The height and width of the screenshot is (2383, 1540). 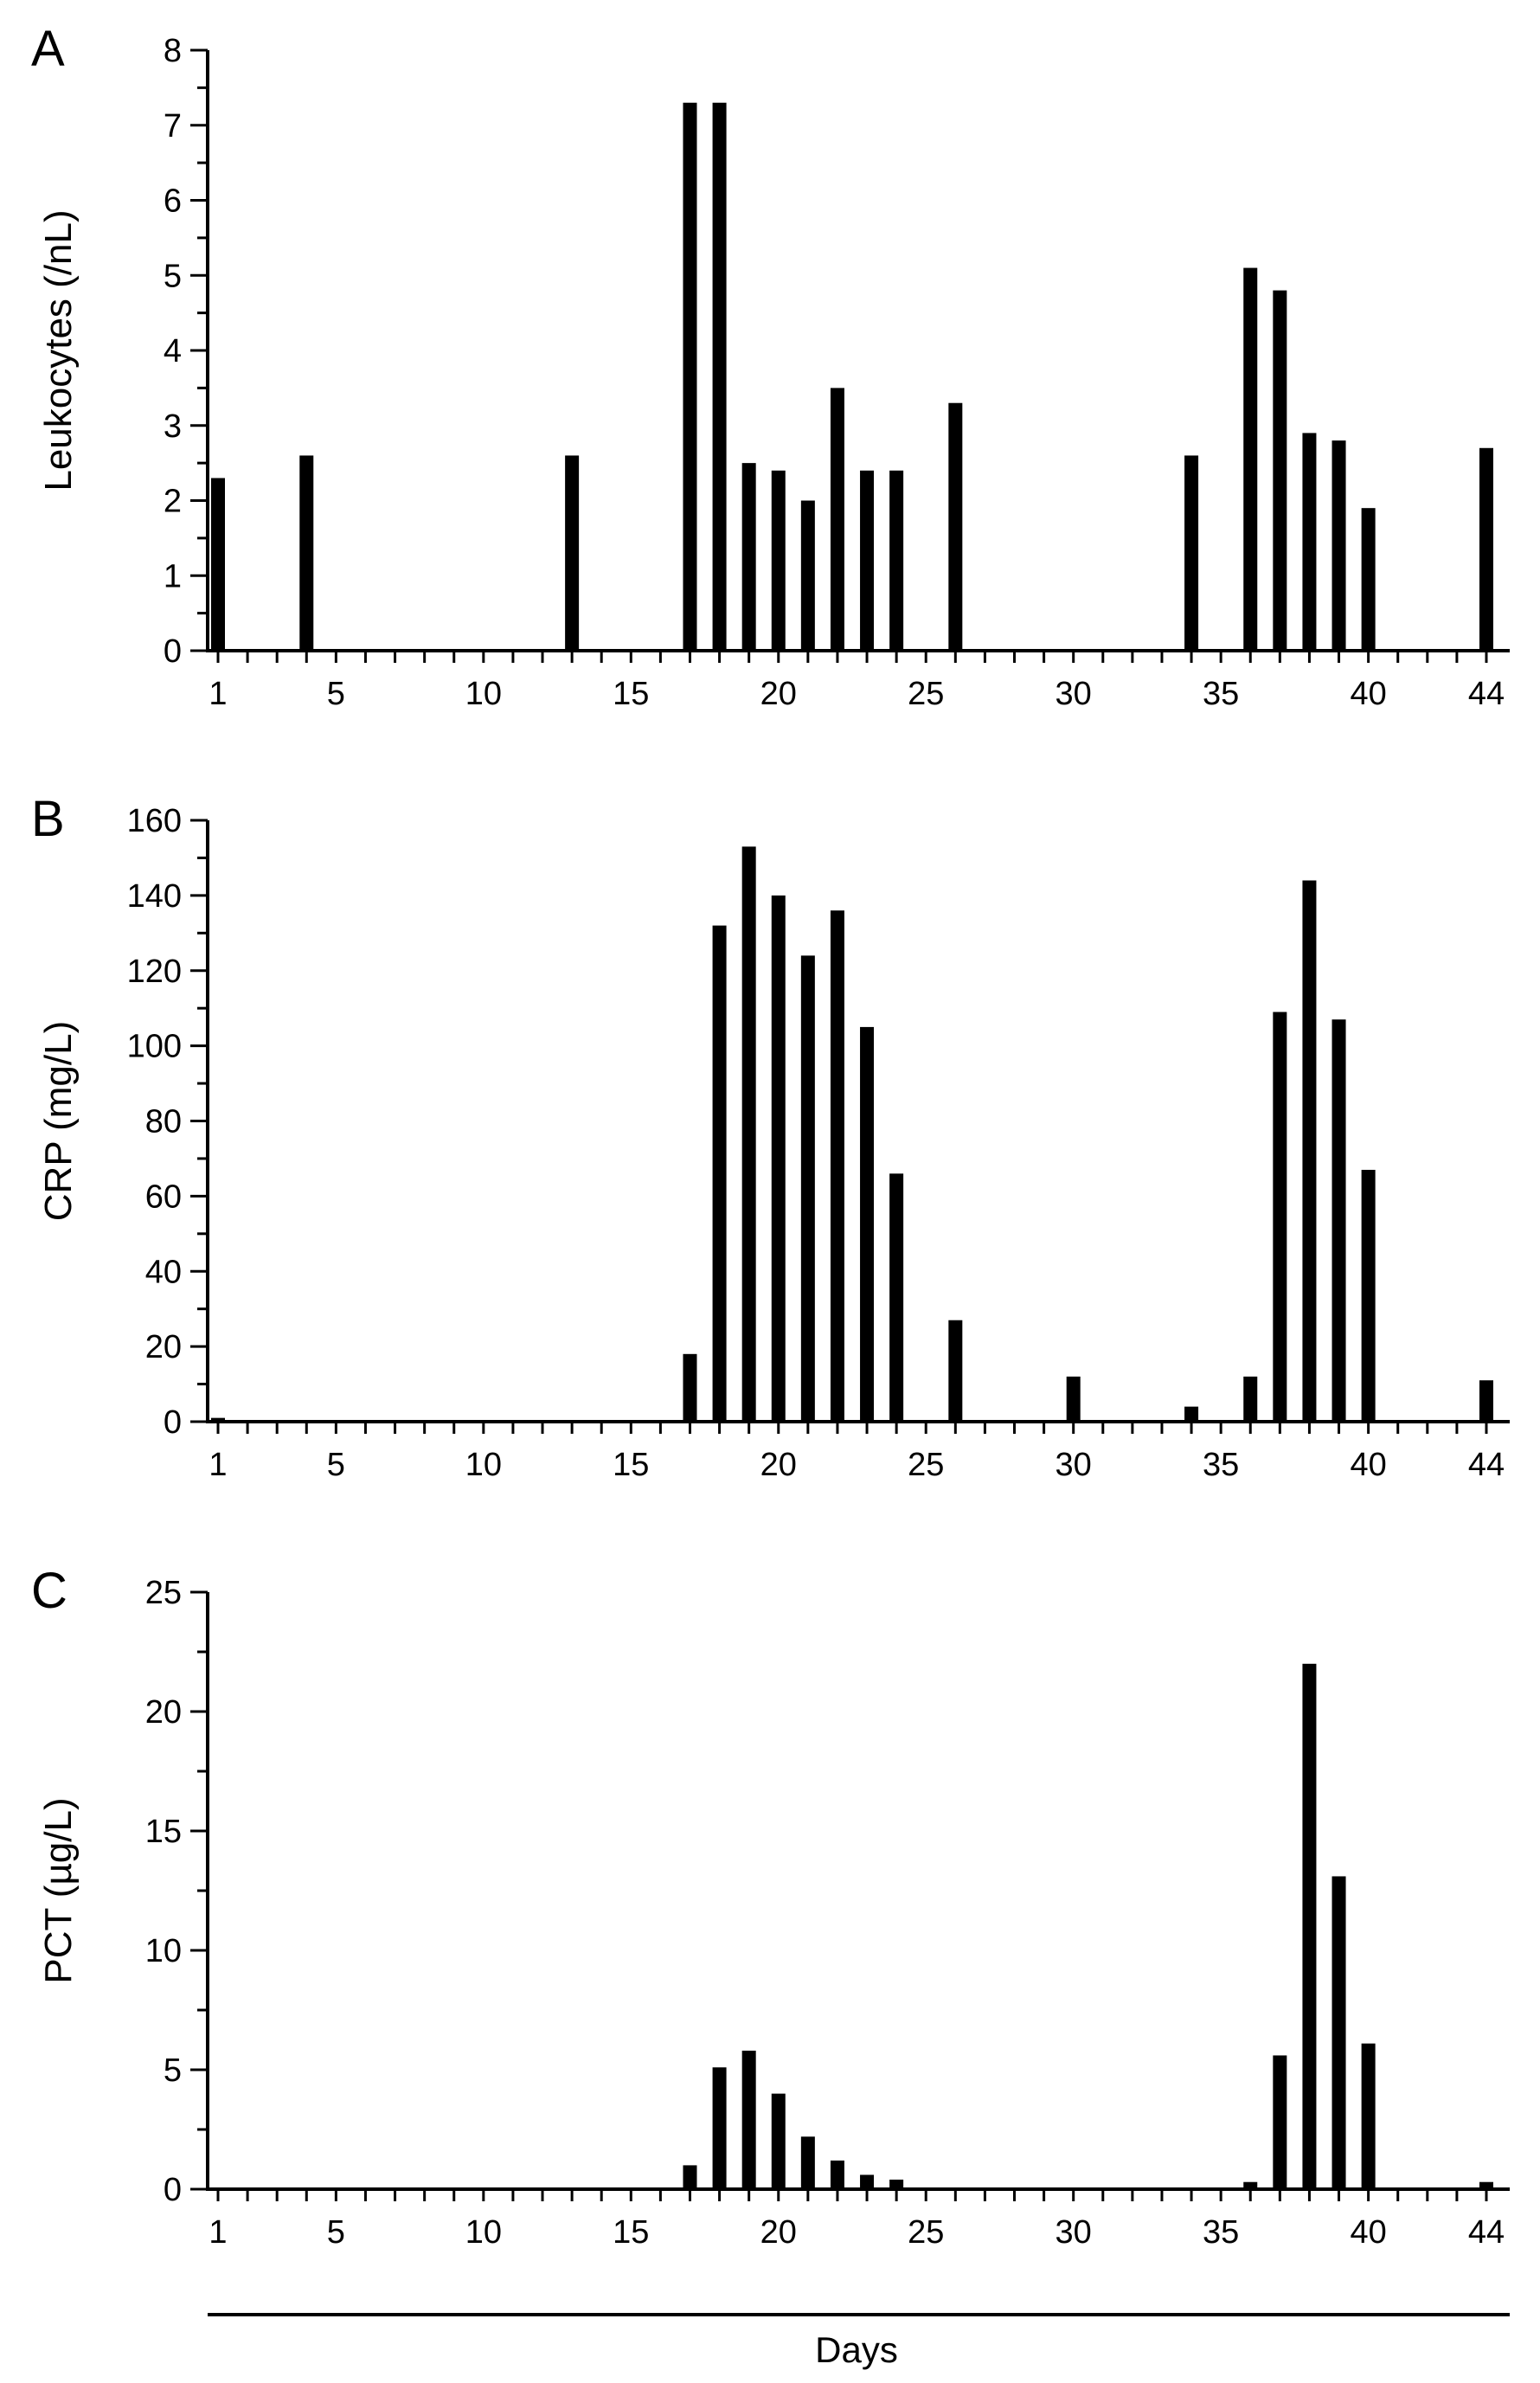 What do you see at coordinates (163, 1272) in the screenshot?
I see `y-tick-label: 40` at bounding box center [163, 1272].